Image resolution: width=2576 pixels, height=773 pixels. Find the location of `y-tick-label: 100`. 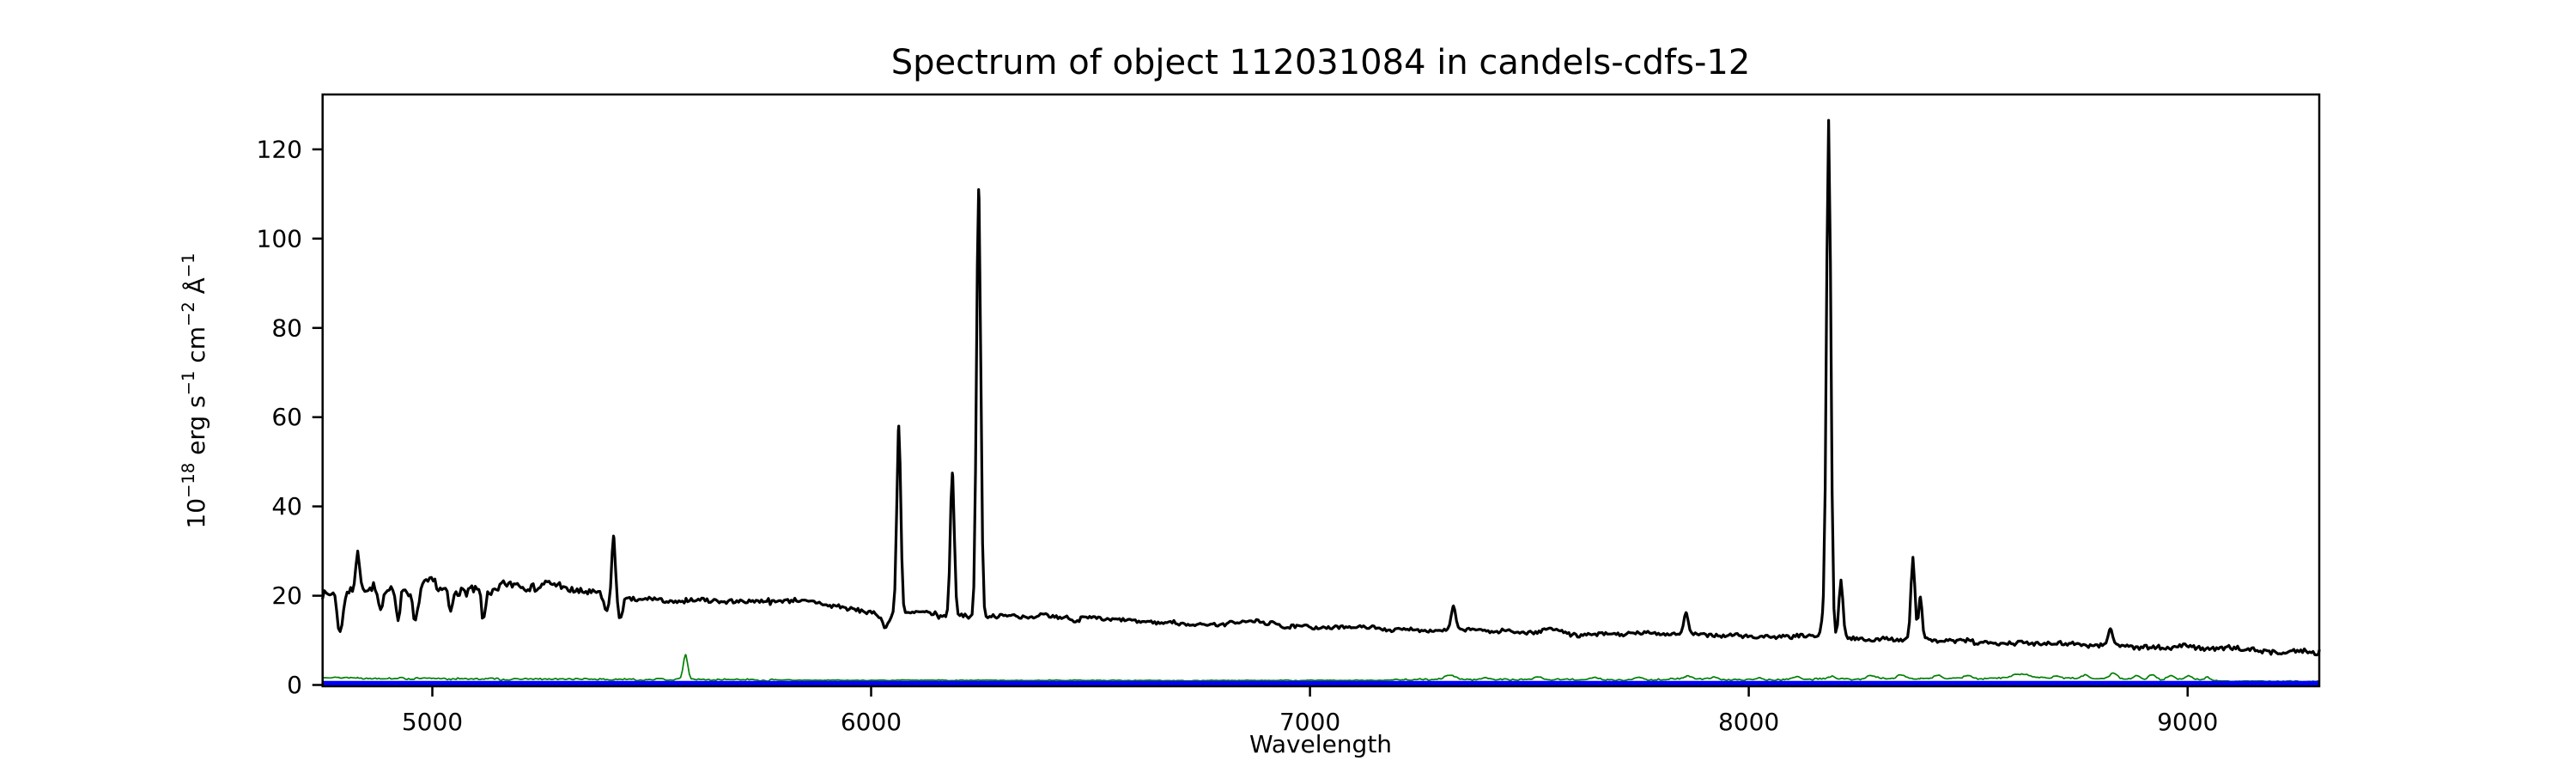

y-tick-label: 100 is located at coordinates (280, 239).